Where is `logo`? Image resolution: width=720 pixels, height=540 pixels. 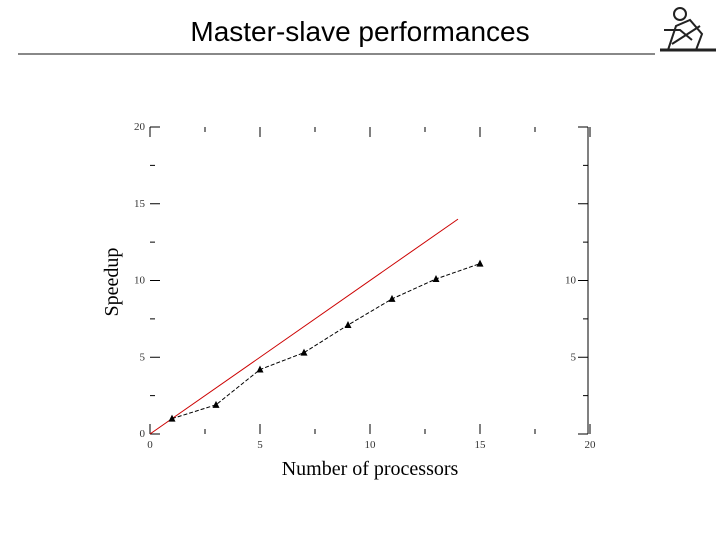
logo is located at coordinates (688, 29).